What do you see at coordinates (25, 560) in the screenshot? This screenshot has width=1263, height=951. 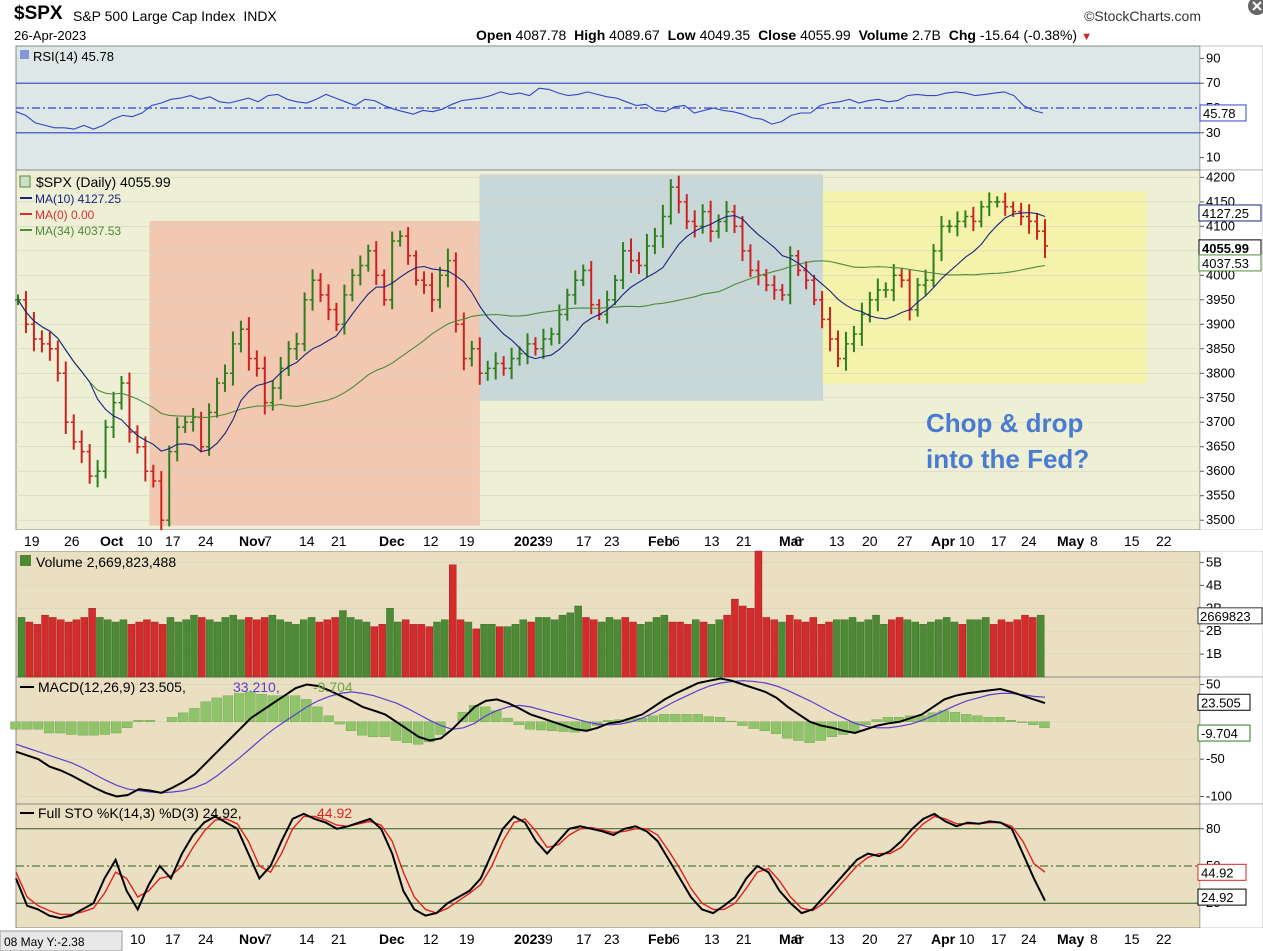 I see `volume-legend-icon` at bounding box center [25, 560].